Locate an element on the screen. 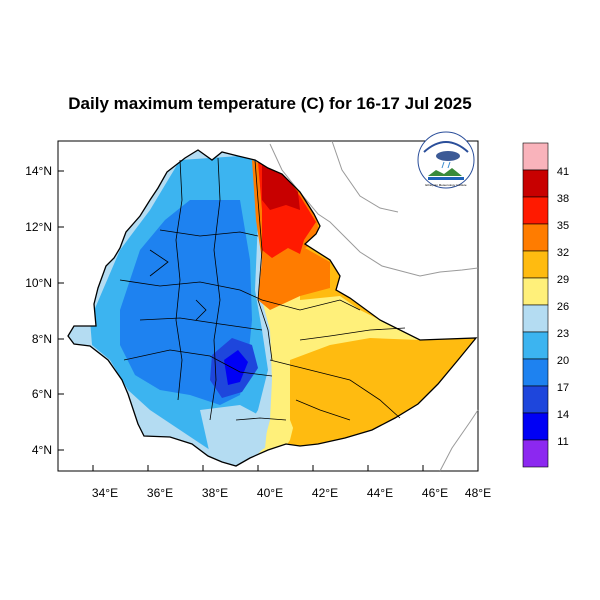 The width and height of the screenshot is (600, 600). ethiopian-meteorology-institute-logo: Ethiopian Meteorology Institute is located at coordinates (446, 160).